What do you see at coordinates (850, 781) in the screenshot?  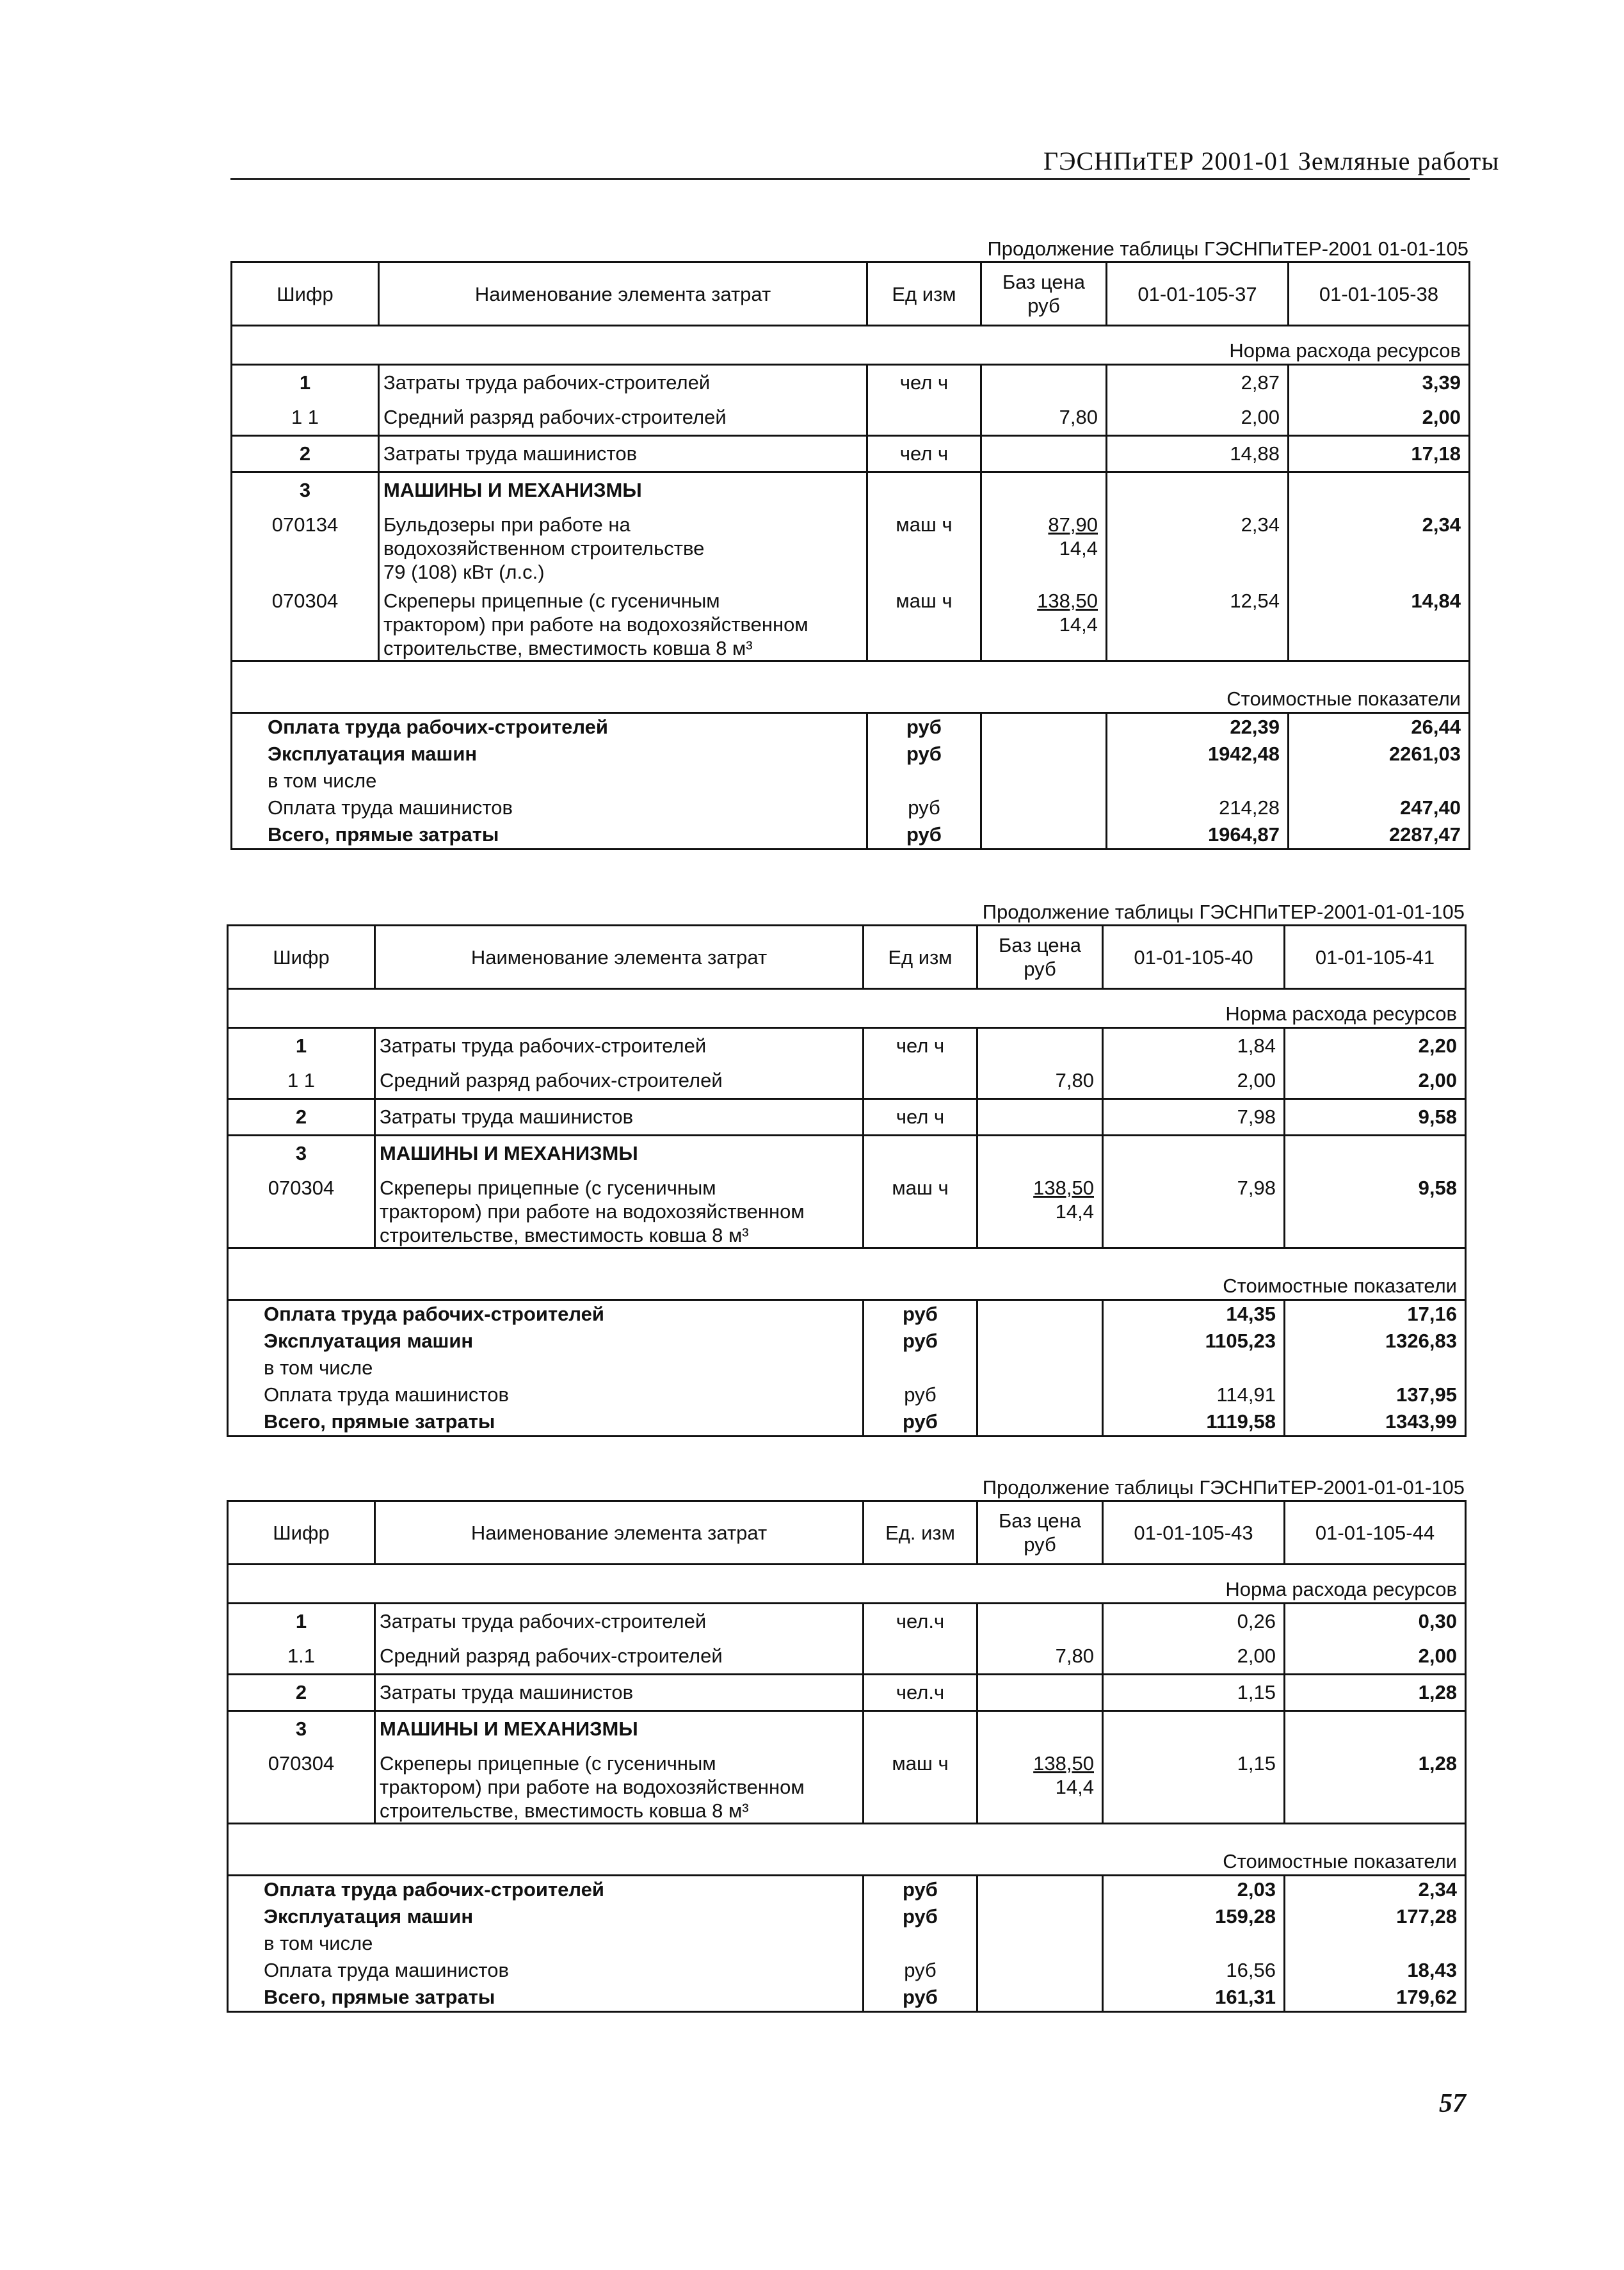 I see `cost-row: в том числе` at bounding box center [850, 781].